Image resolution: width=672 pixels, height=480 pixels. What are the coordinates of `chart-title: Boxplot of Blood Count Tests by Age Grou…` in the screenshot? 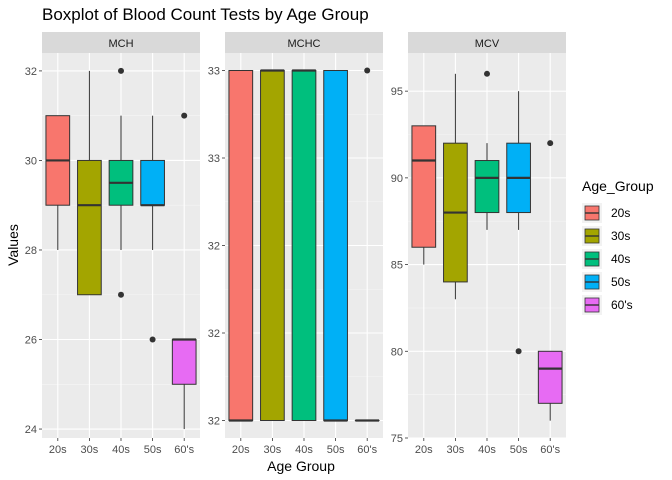 It's located at (205, 14).